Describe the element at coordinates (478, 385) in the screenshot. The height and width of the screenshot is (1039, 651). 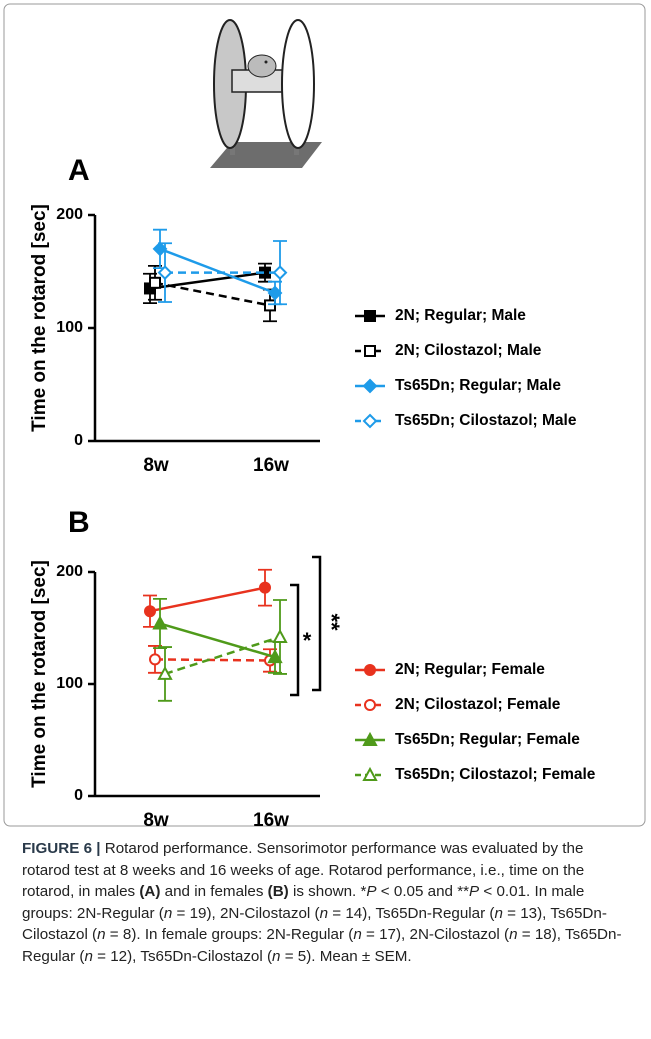
I see `legend-label: Ts65Dn; Regular; Male` at that location.